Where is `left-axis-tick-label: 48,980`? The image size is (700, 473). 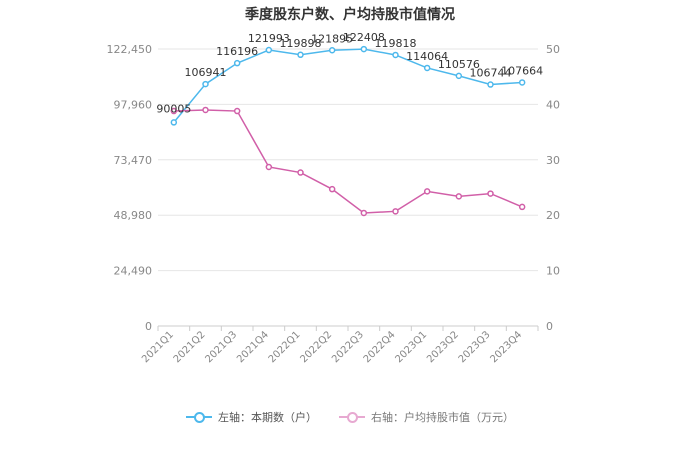 left-axis-tick-label: 48,980 is located at coordinates (133, 215).